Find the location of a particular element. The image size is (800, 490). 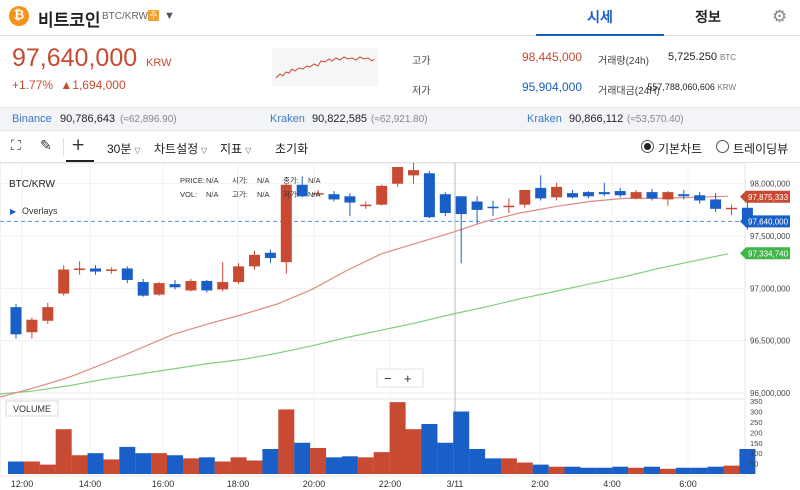

time-tick-label: 12:00 is located at coordinates (22, 484).